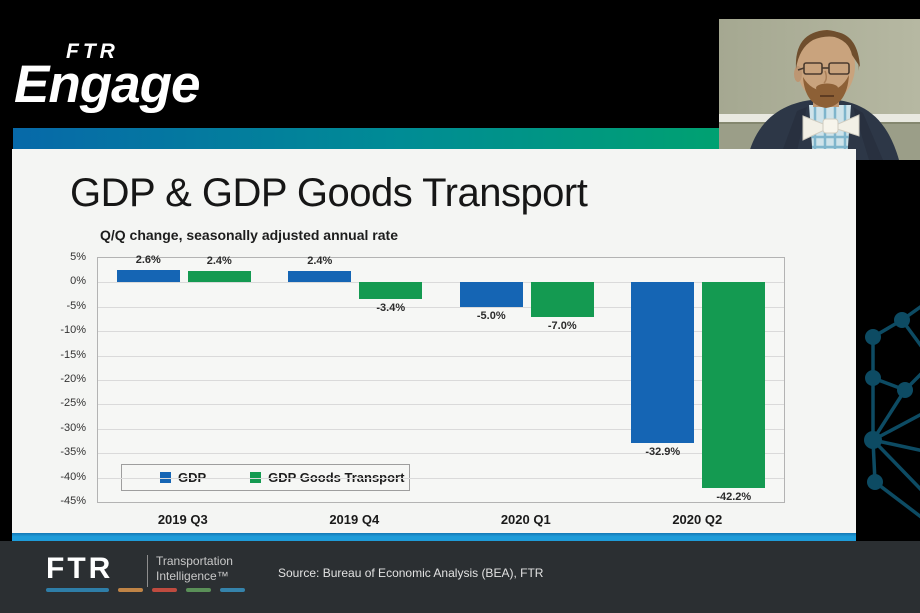 This screenshot has width=920, height=613. Describe the element at coordinates (329, 193) in the screenshot. I see `slide-title: GDP & GDP Goods Transport` at that location.